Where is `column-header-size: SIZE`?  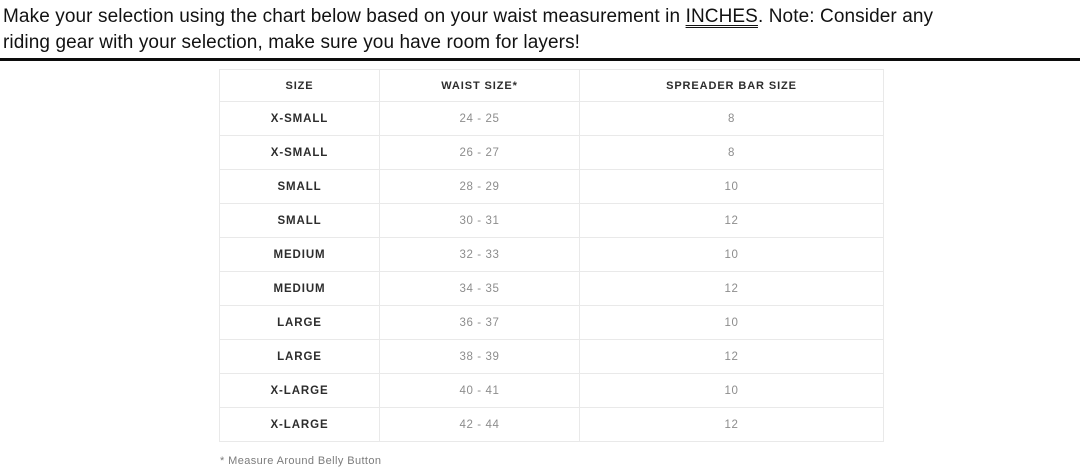
column-header-size: SIZE is located at coordinates (299, 85).